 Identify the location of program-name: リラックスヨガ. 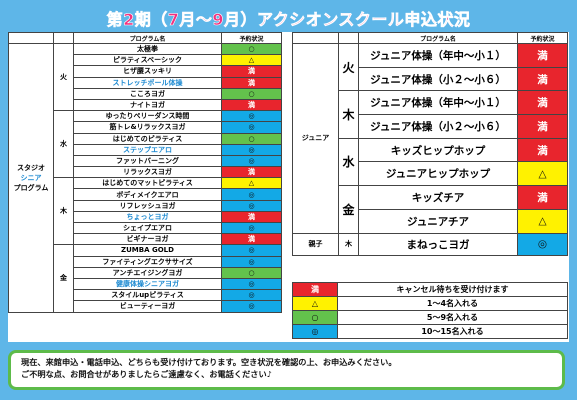
(147, 172).